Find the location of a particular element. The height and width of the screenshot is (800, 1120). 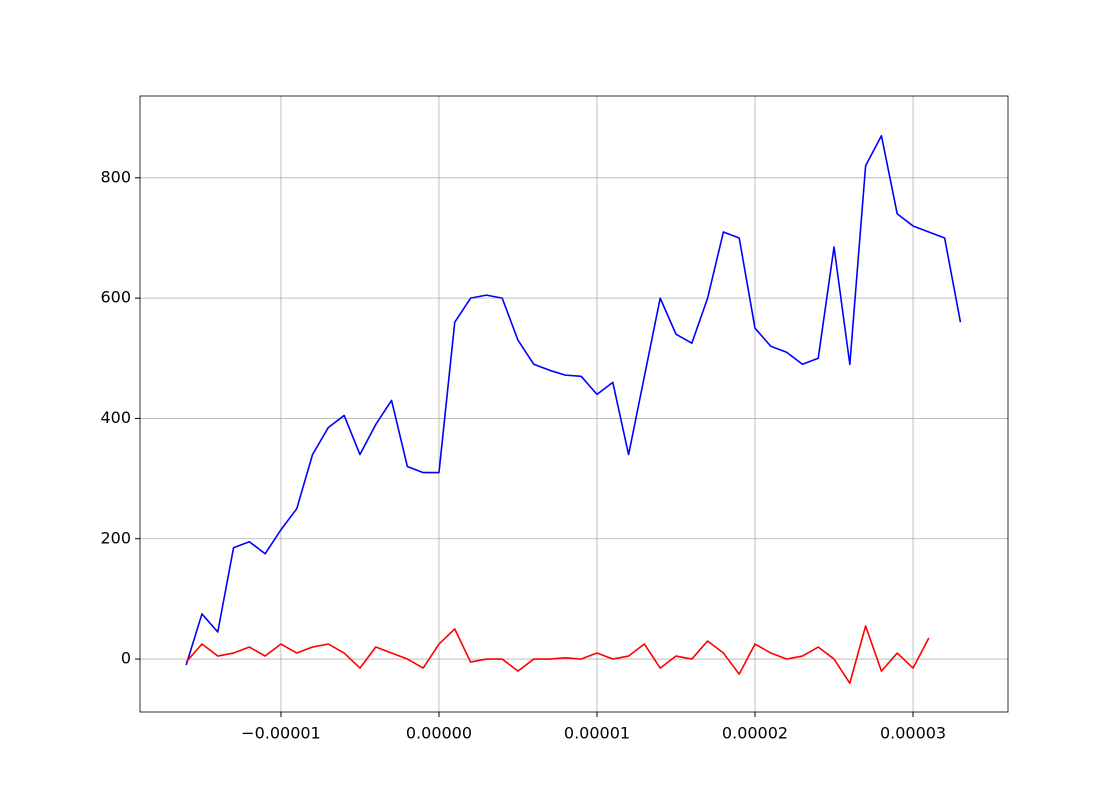

data-line is located at coordinates (557, 654).